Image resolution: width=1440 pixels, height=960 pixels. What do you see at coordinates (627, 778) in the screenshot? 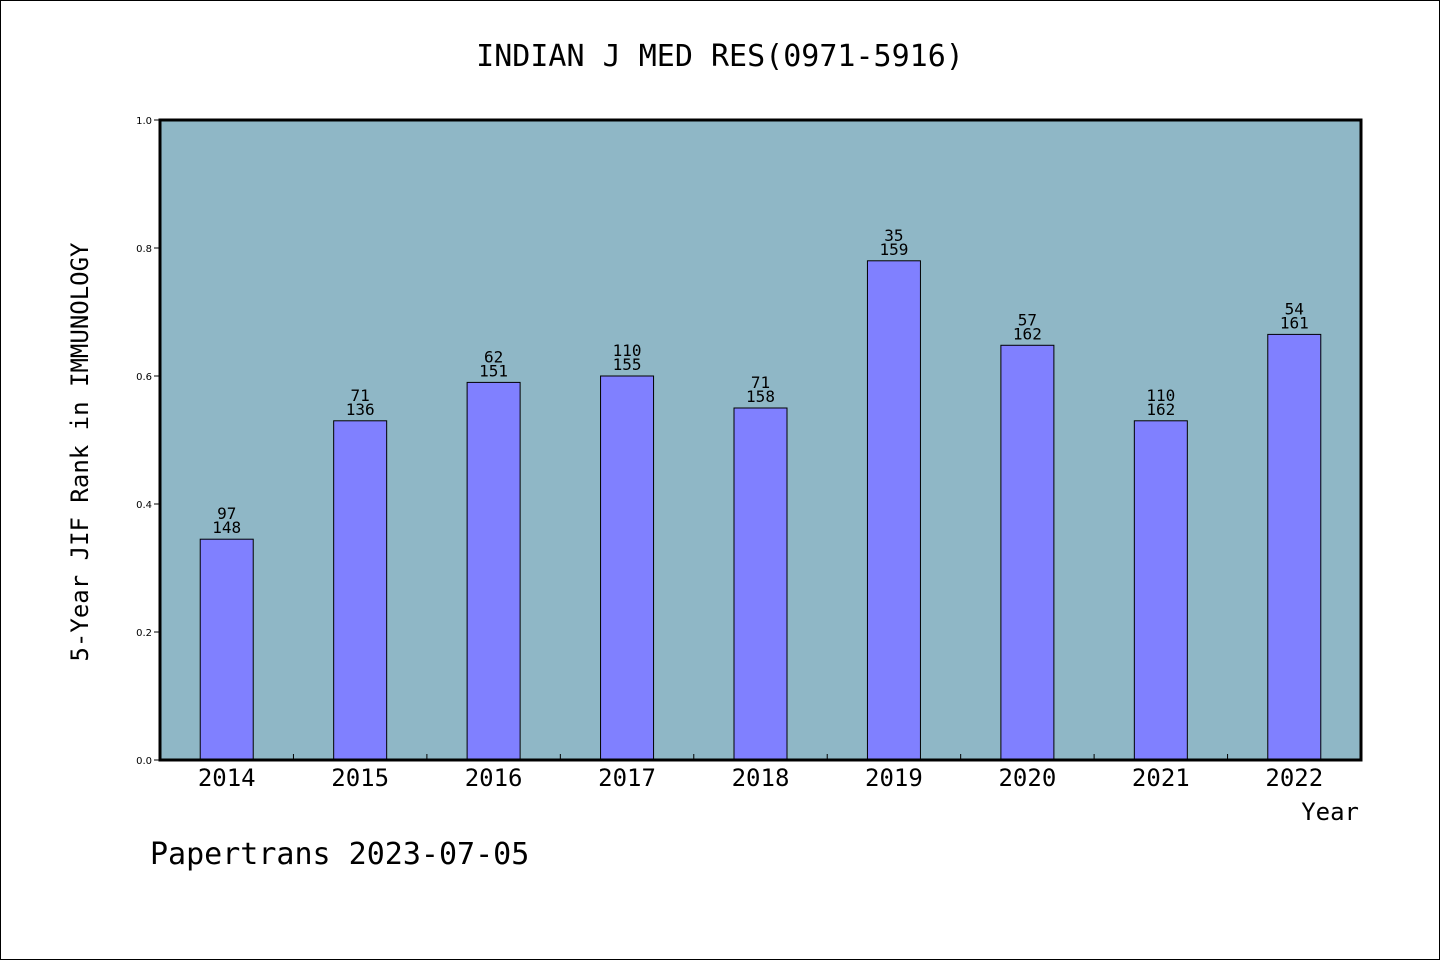
I see `x-tick-label: 2017` at bounding box center [627, 778].